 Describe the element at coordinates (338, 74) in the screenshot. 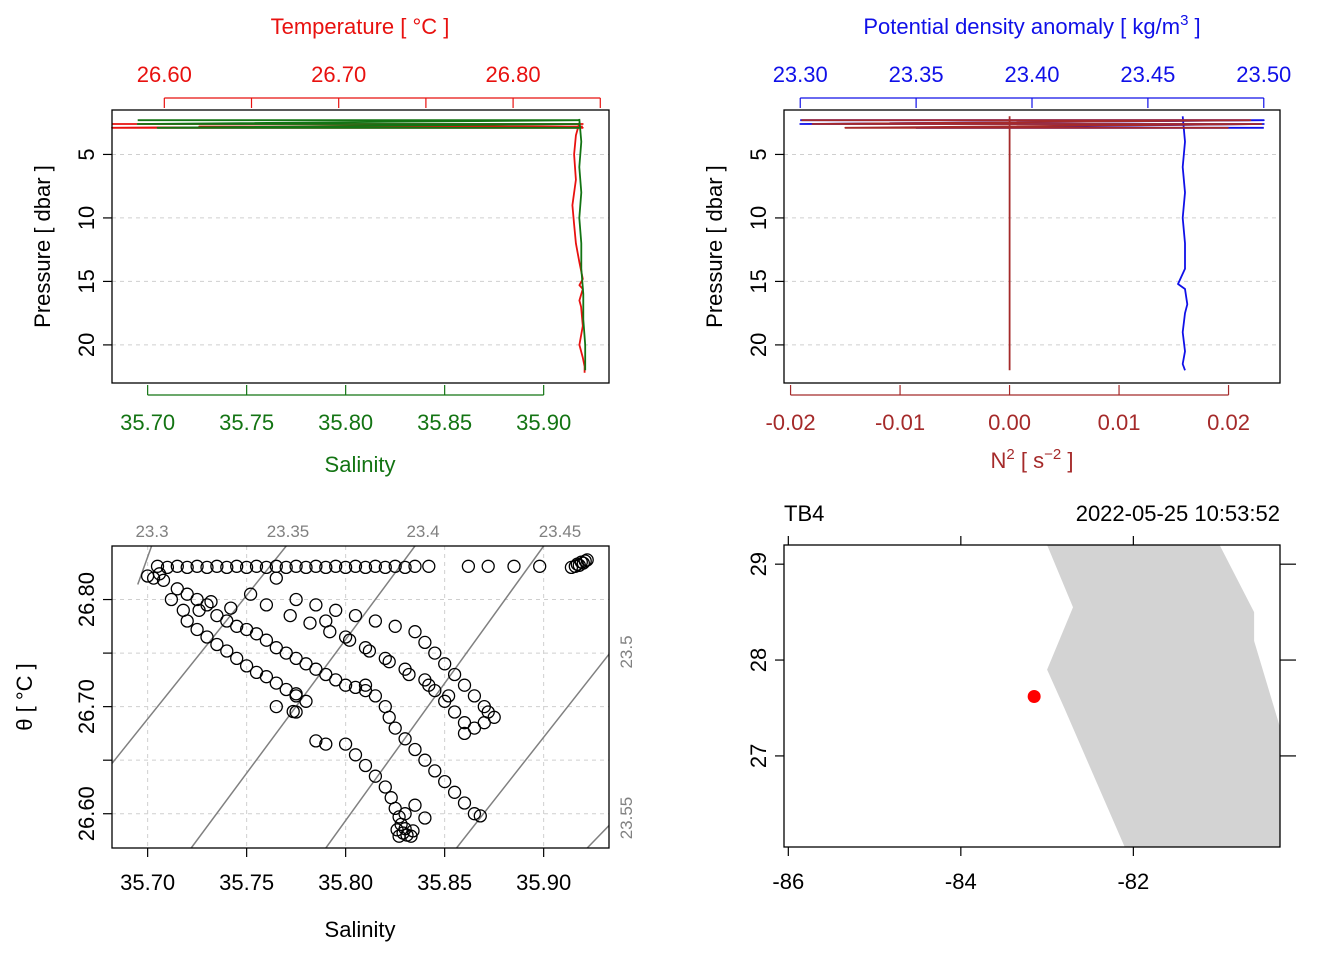

I see `temperature-tick-label: 26.70` at that location.